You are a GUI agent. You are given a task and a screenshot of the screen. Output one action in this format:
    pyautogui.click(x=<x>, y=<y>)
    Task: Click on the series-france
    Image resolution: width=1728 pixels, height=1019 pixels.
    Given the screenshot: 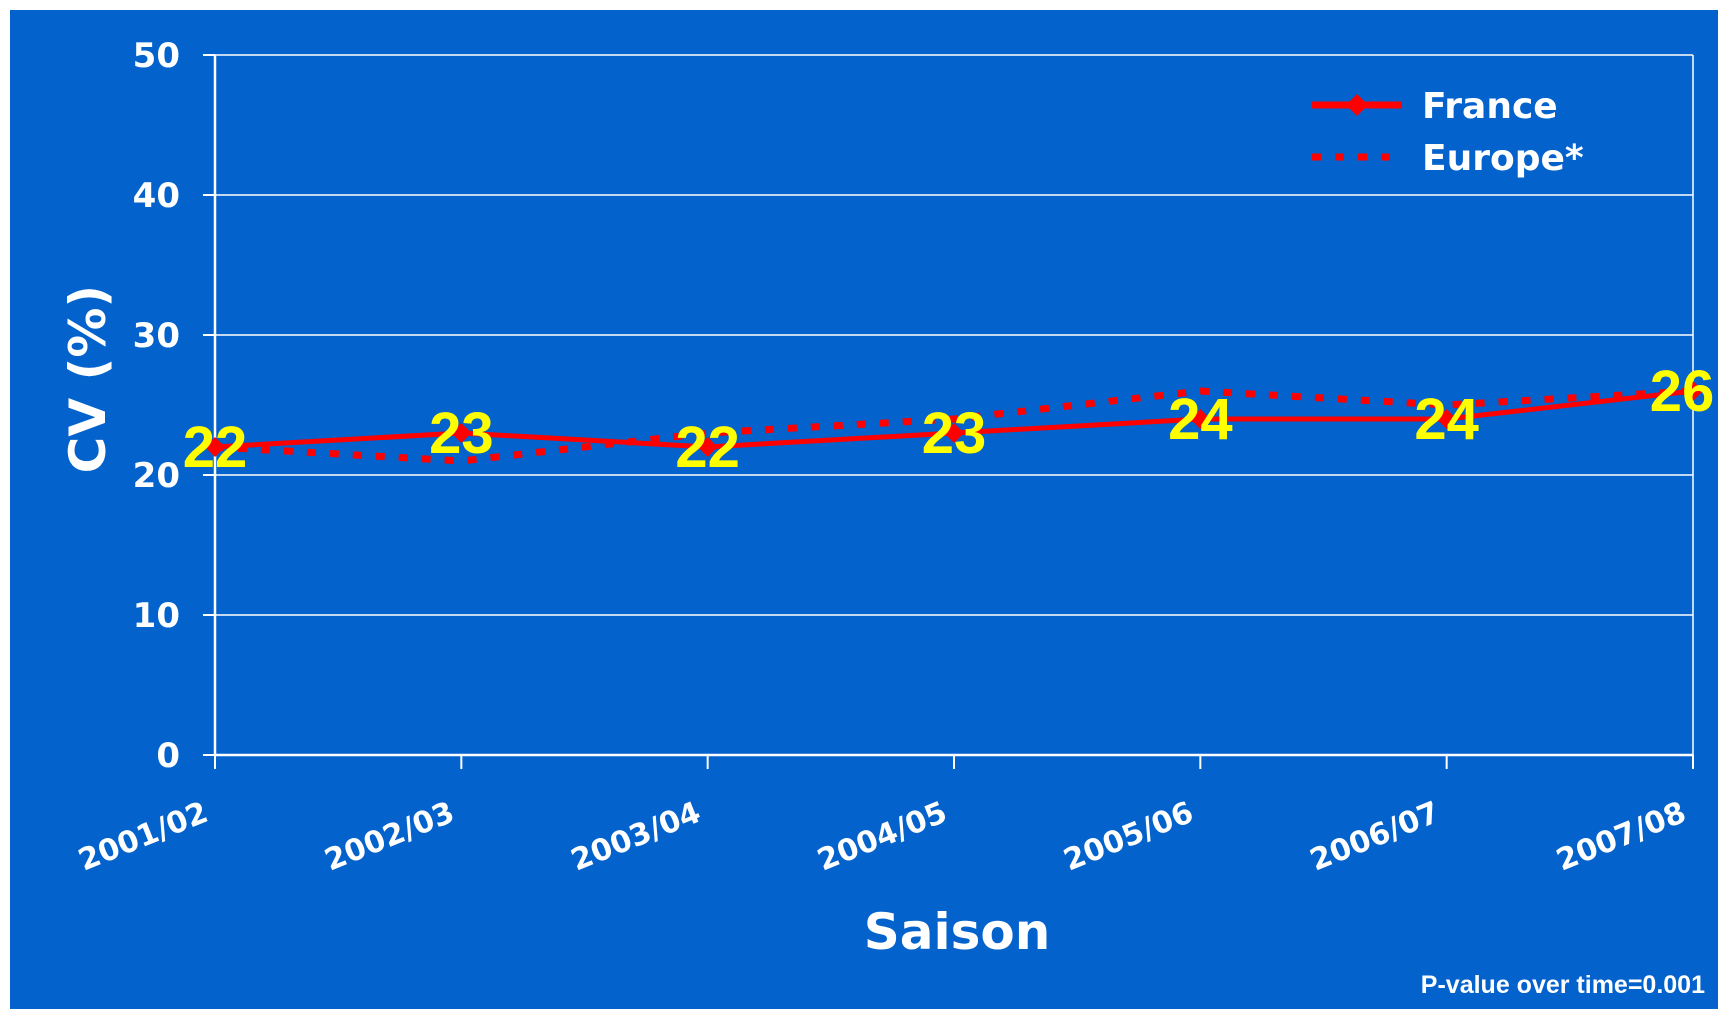 What is the action you would take?
    pyautogui.click(x=954, y=419)
    